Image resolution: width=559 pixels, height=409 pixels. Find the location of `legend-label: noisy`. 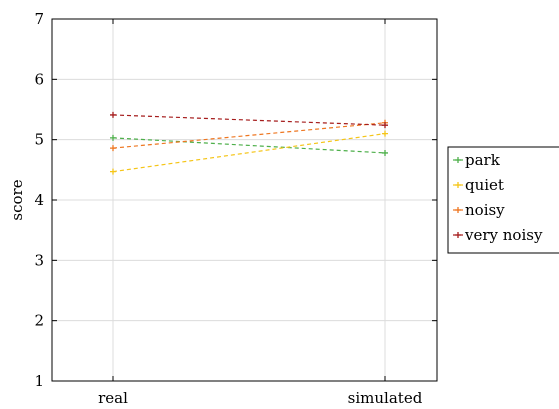

legend-label: noisy is located at coordinates (485, 210).